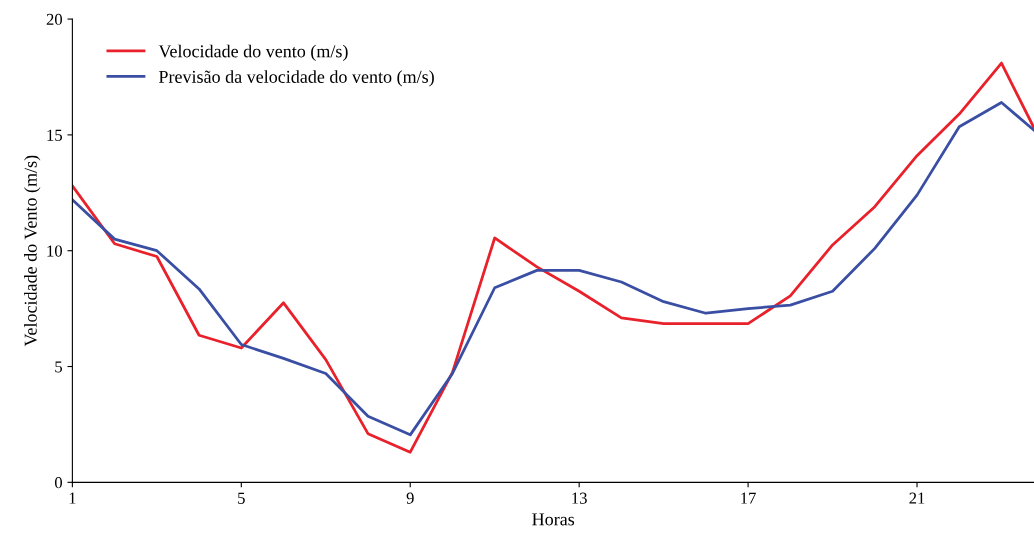  I want to click on y-tick-label: 5, so click(59, 367).